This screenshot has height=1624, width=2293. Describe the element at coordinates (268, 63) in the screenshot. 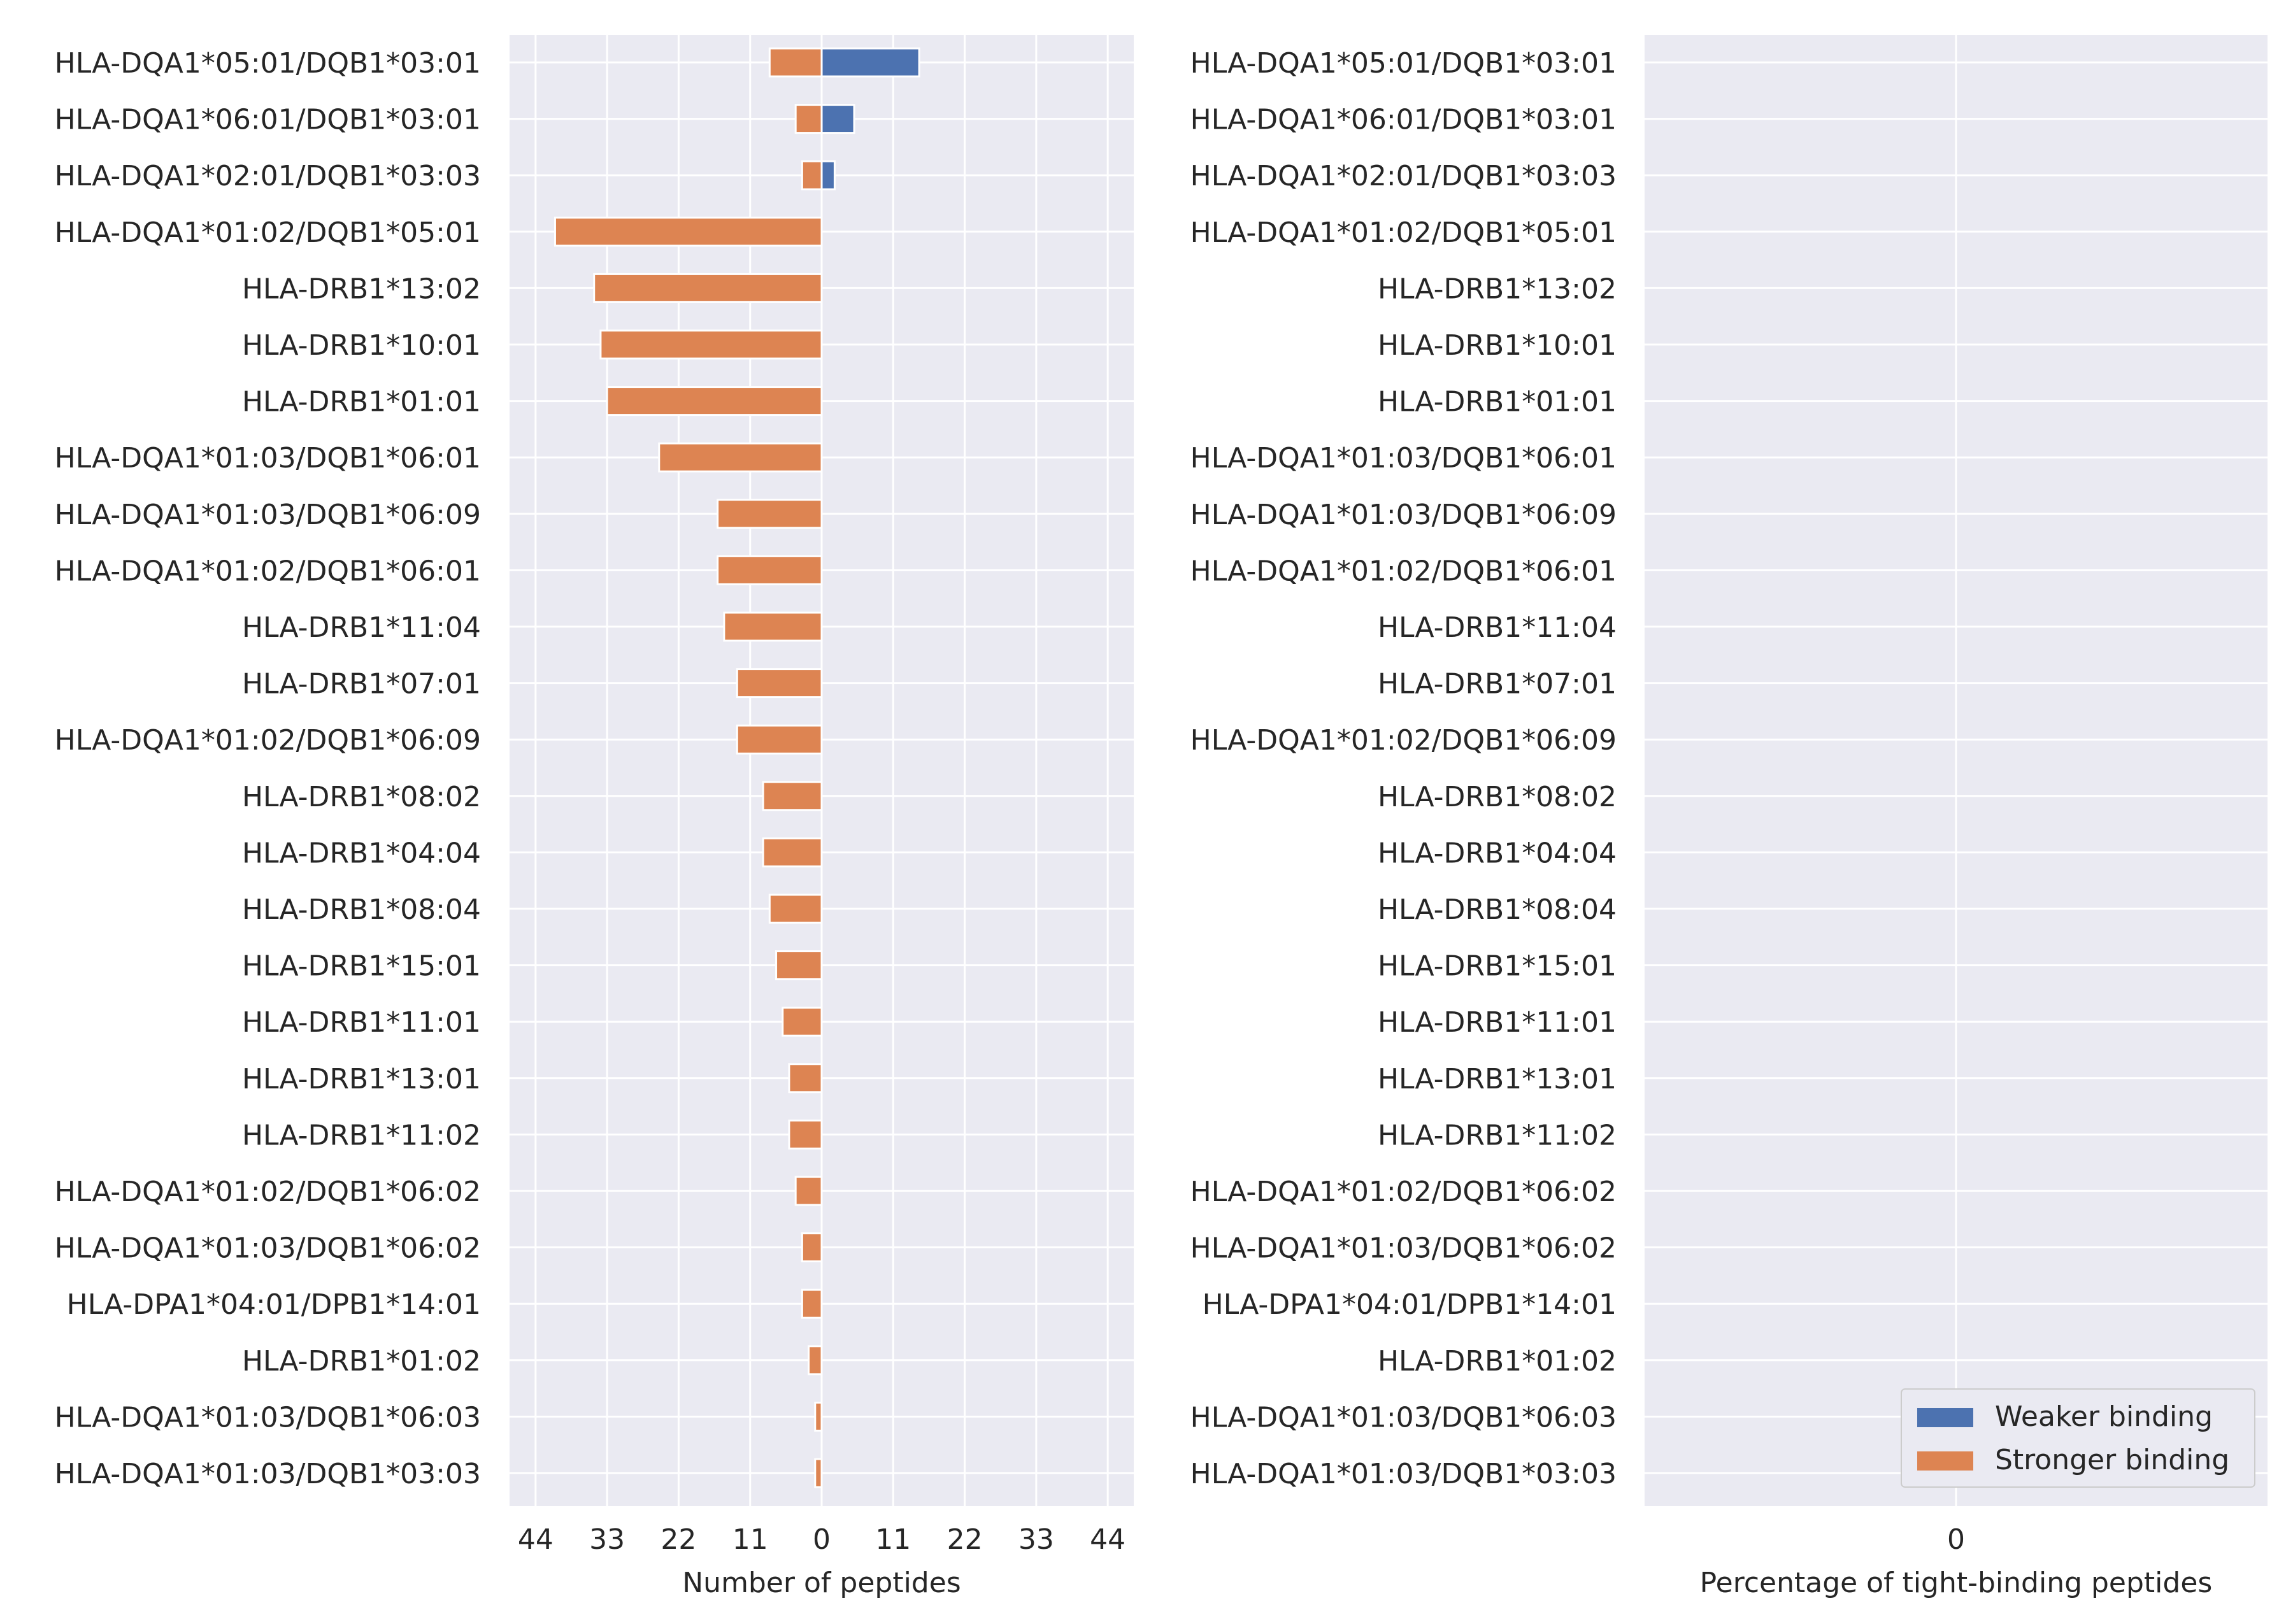

I see `y-tick-label-1: HLA-DQA1*05:01/DQB1*03:01` at that location.